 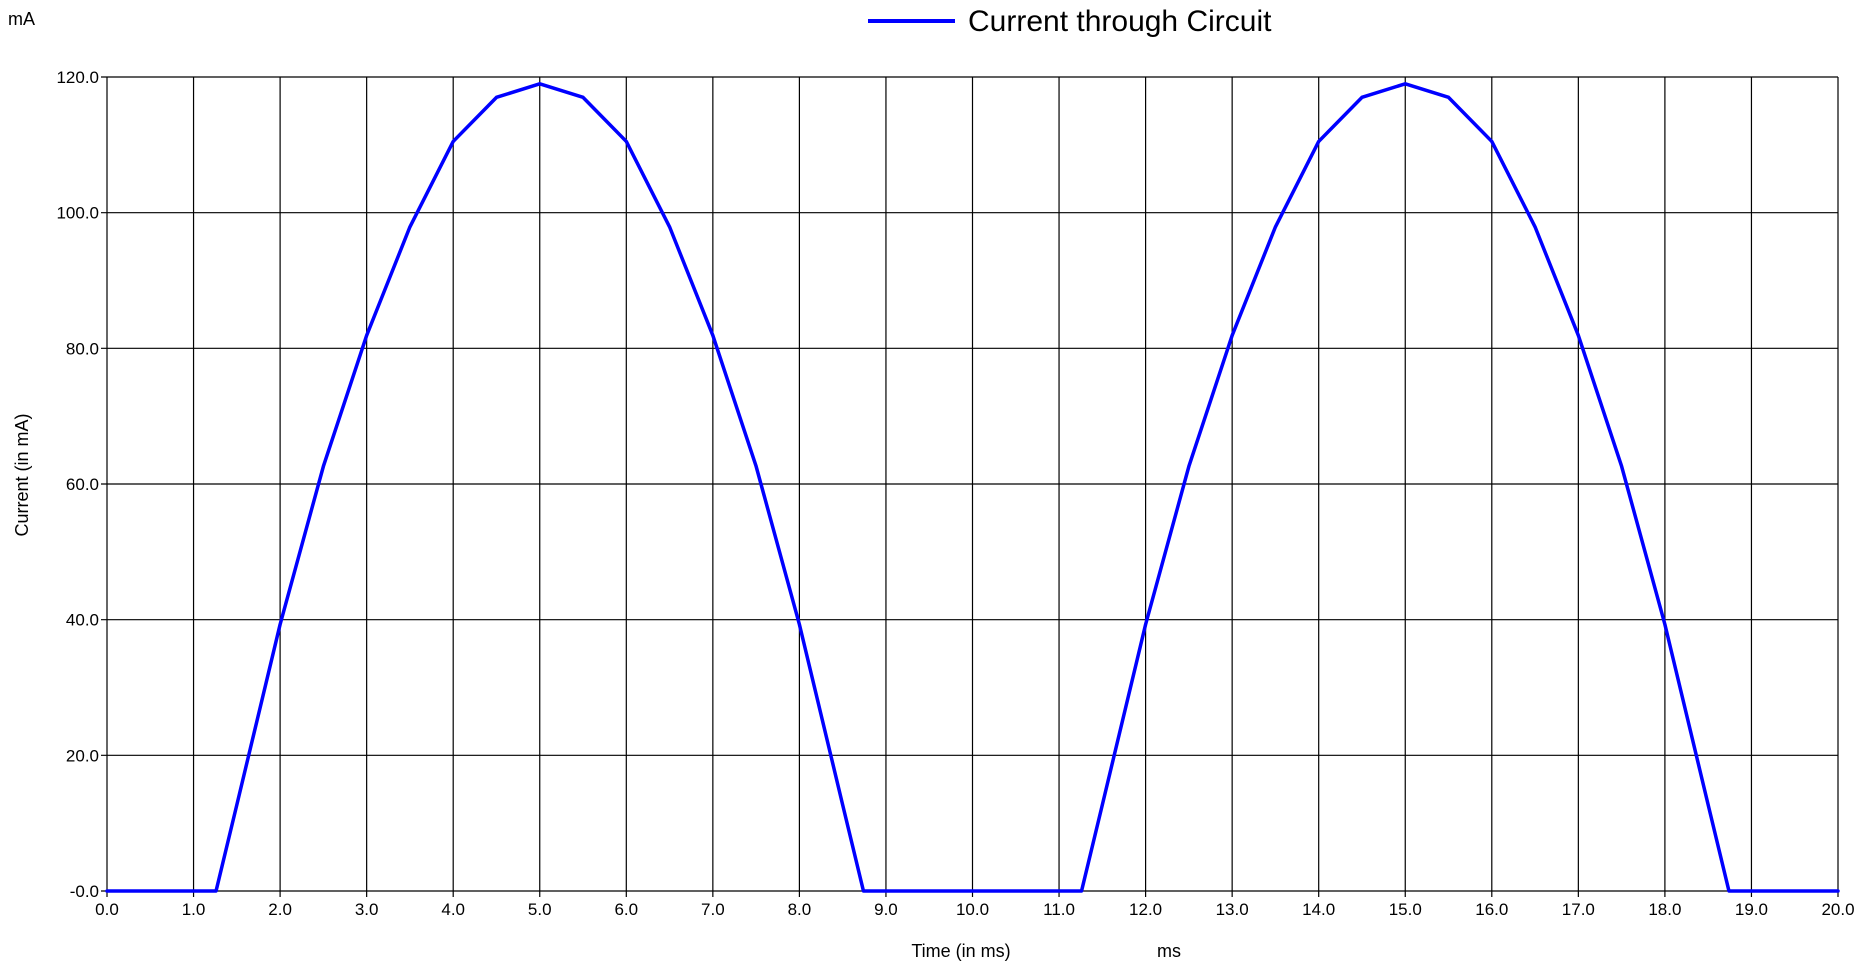 What do you see at coordinates (453, 909) in the screenshot?
I see `x-tick-label: 4.0` at bounding box center [453, 909].